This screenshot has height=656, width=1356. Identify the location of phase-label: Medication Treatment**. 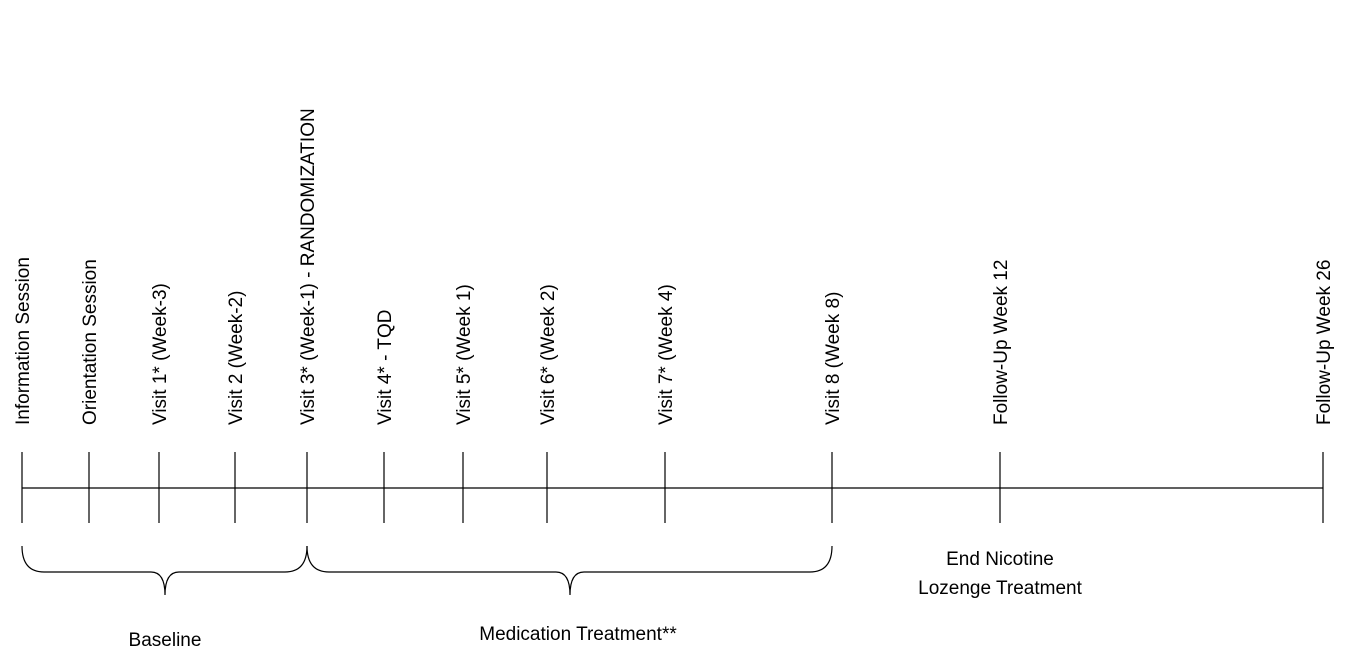
(578, 634).